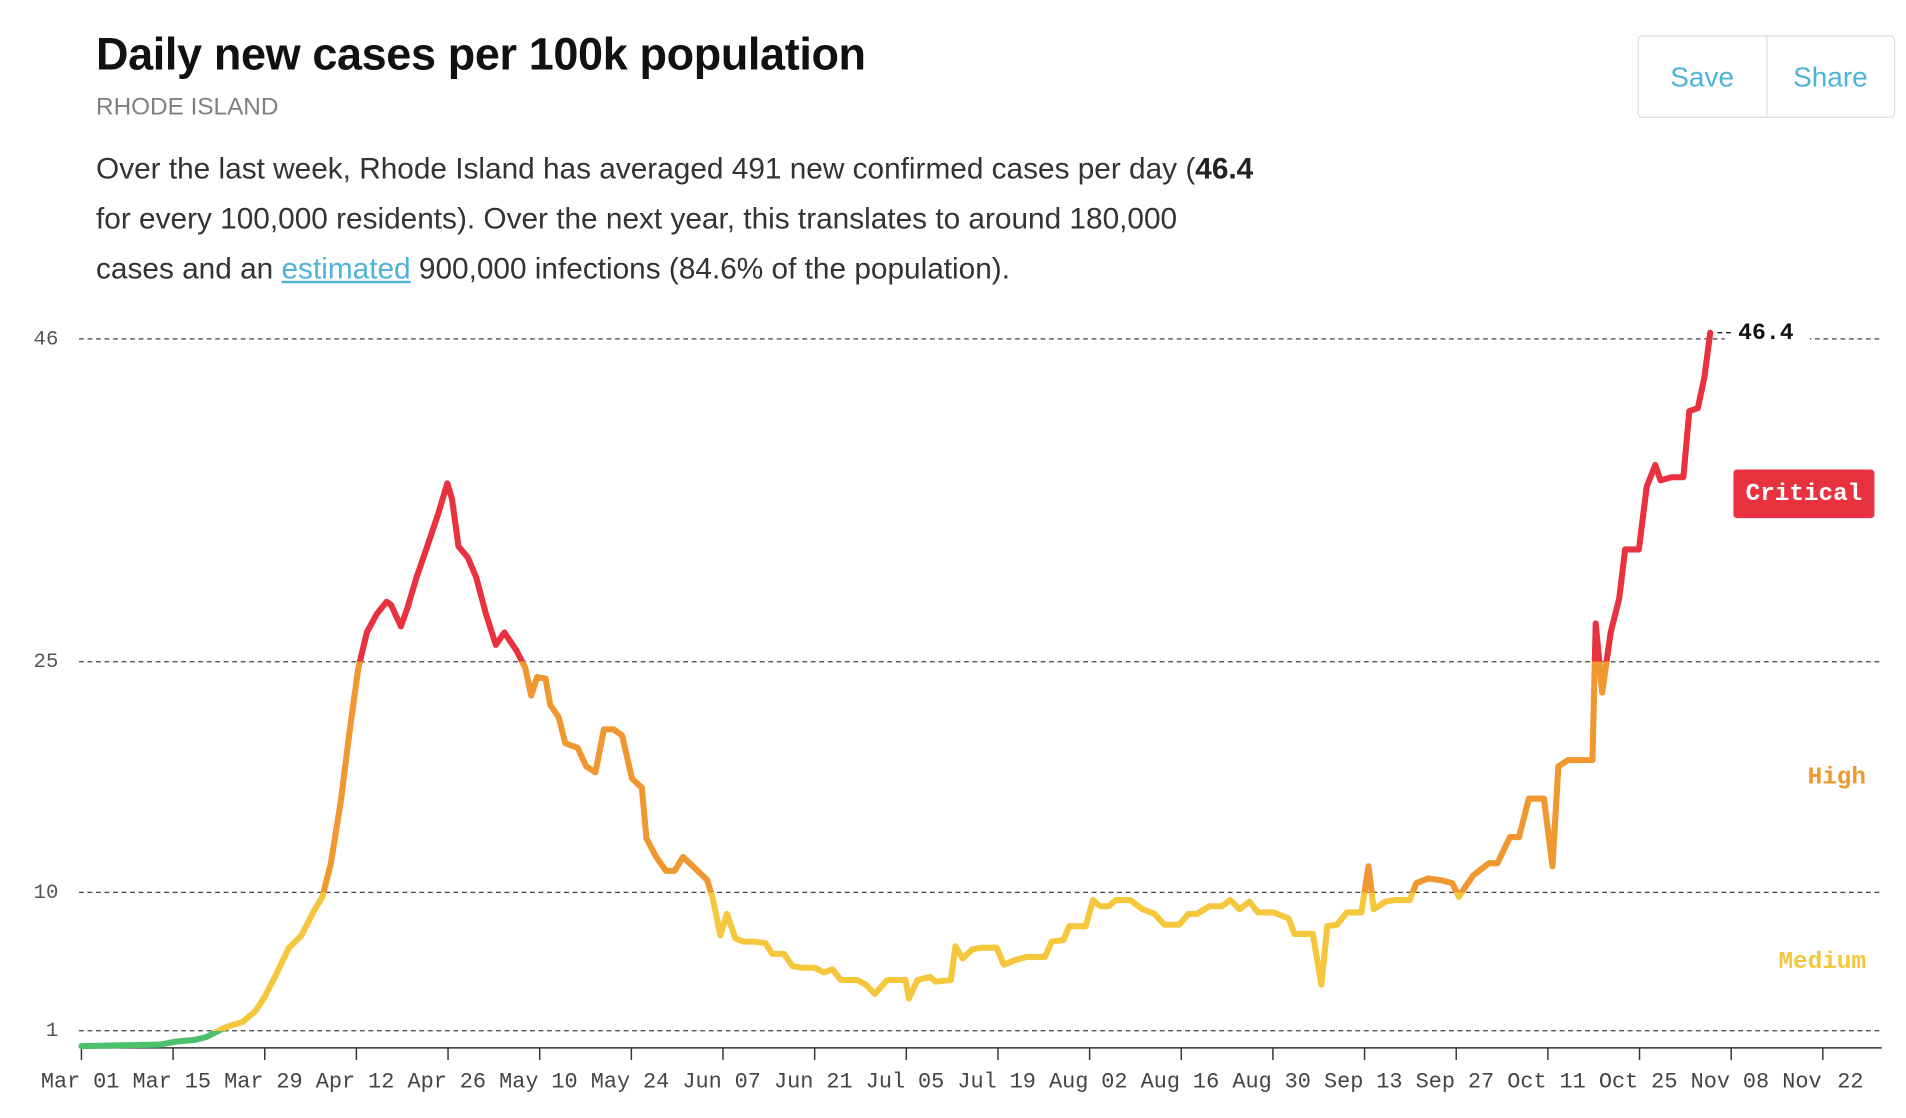 The width and height of the screenshot is (1906, 1118). I want to click on zone-label: Critical, so click(1804, 494).